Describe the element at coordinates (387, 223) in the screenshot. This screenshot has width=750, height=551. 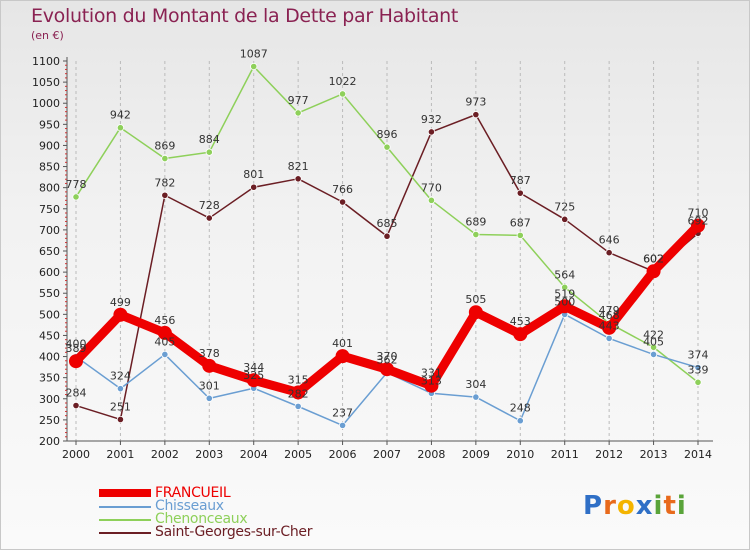
I see `data-label: 685` at that location.